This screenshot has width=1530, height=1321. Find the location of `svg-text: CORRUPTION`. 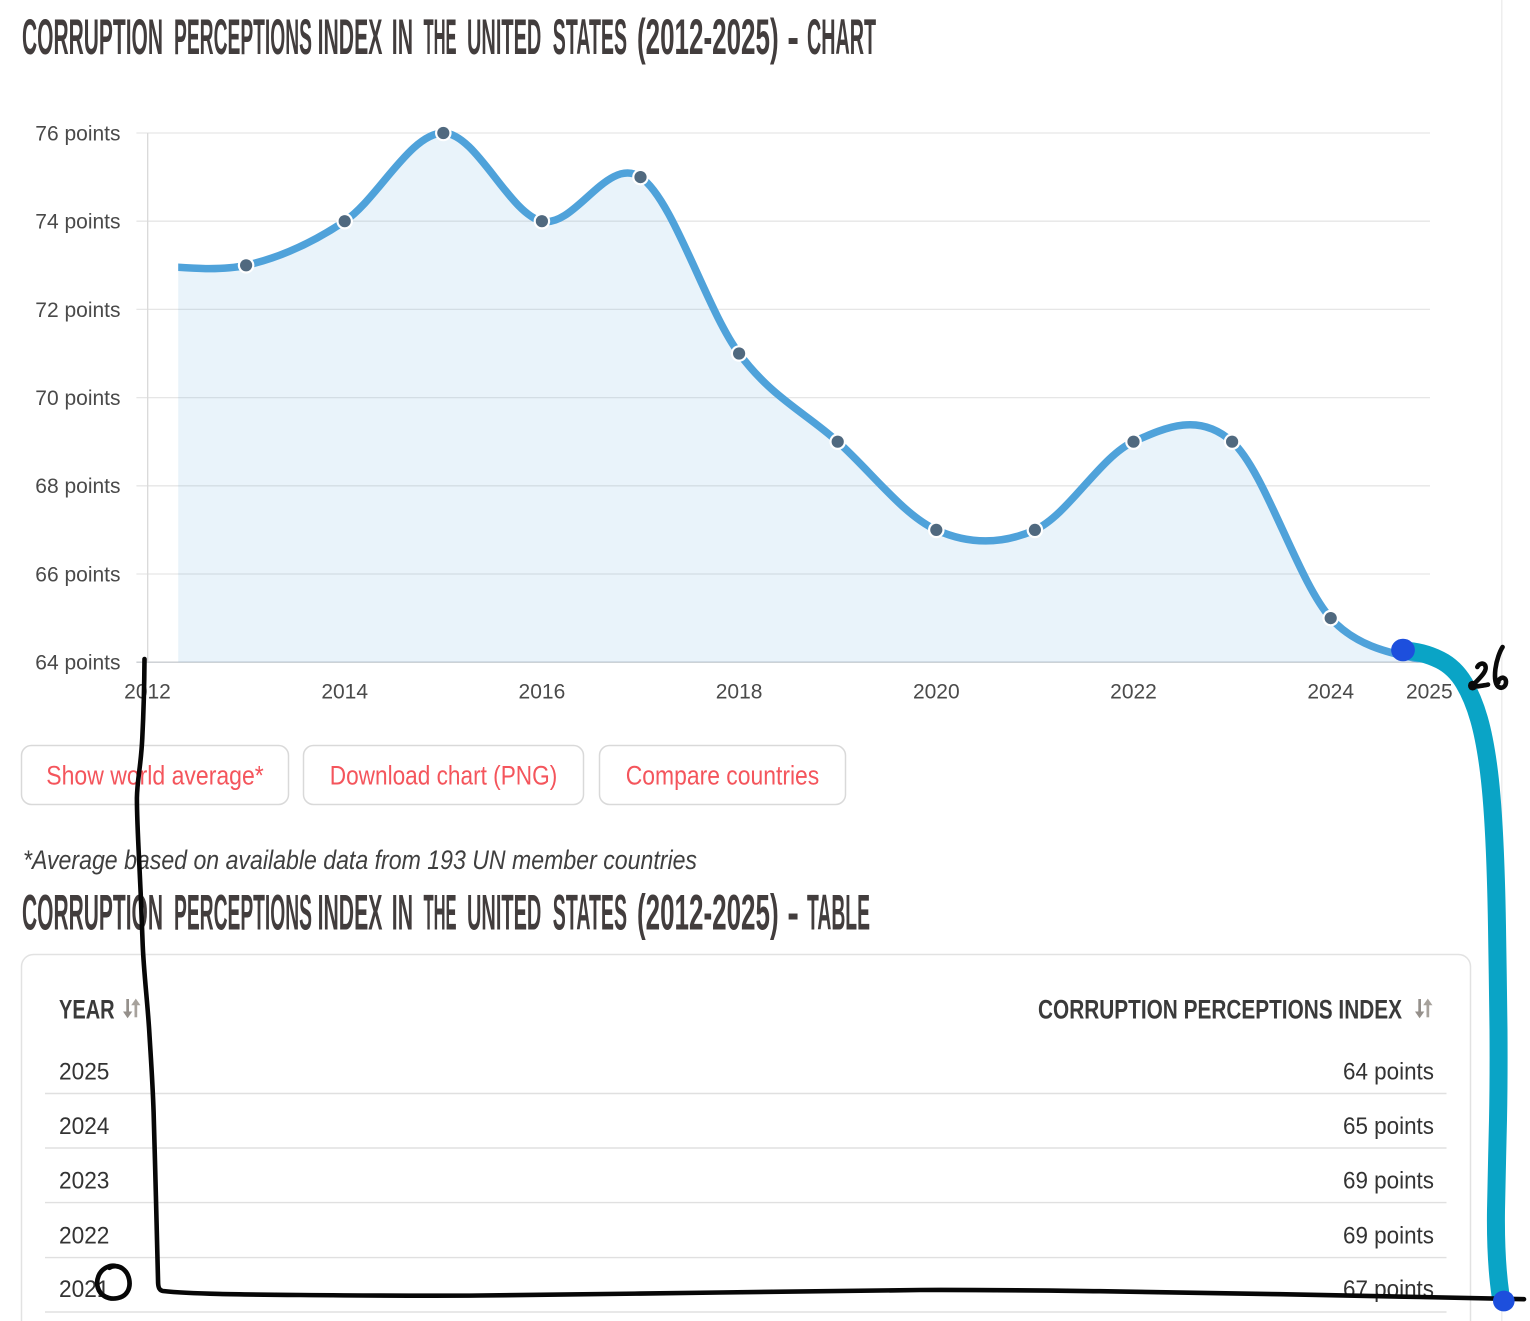

svg-text: CORRUPTION is located at coordinates (92, 37).